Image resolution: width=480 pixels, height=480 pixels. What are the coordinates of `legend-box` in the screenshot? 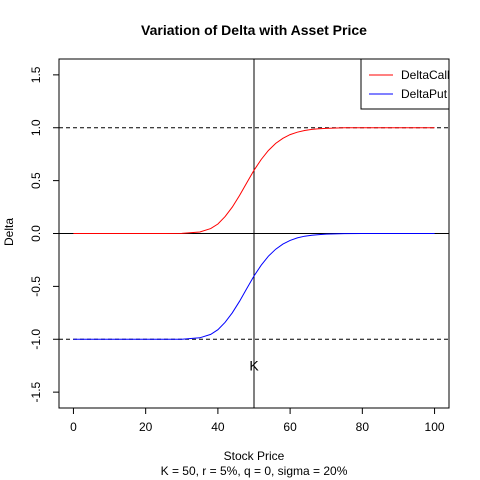 It's located at (405, 84).